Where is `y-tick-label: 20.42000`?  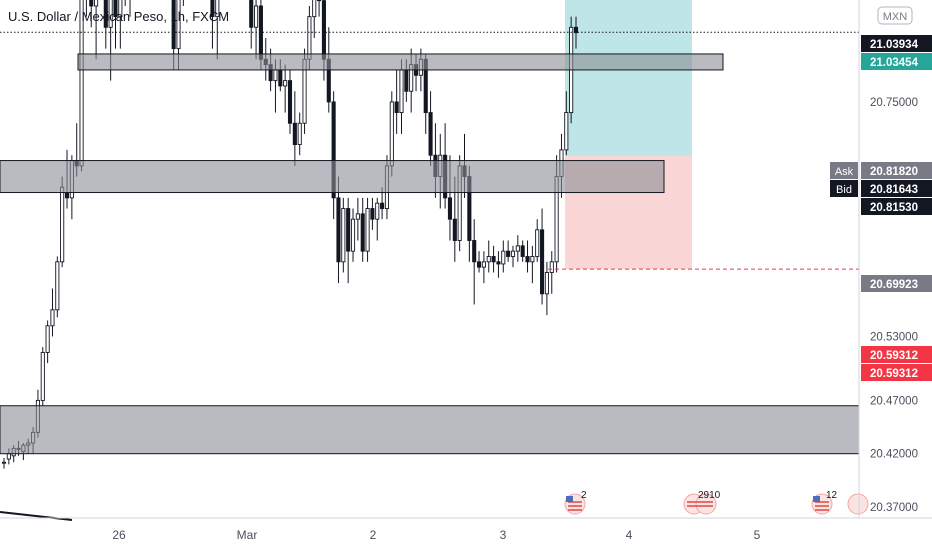 y-tick-label: 20.42000 is located at coordinates (894, 455).